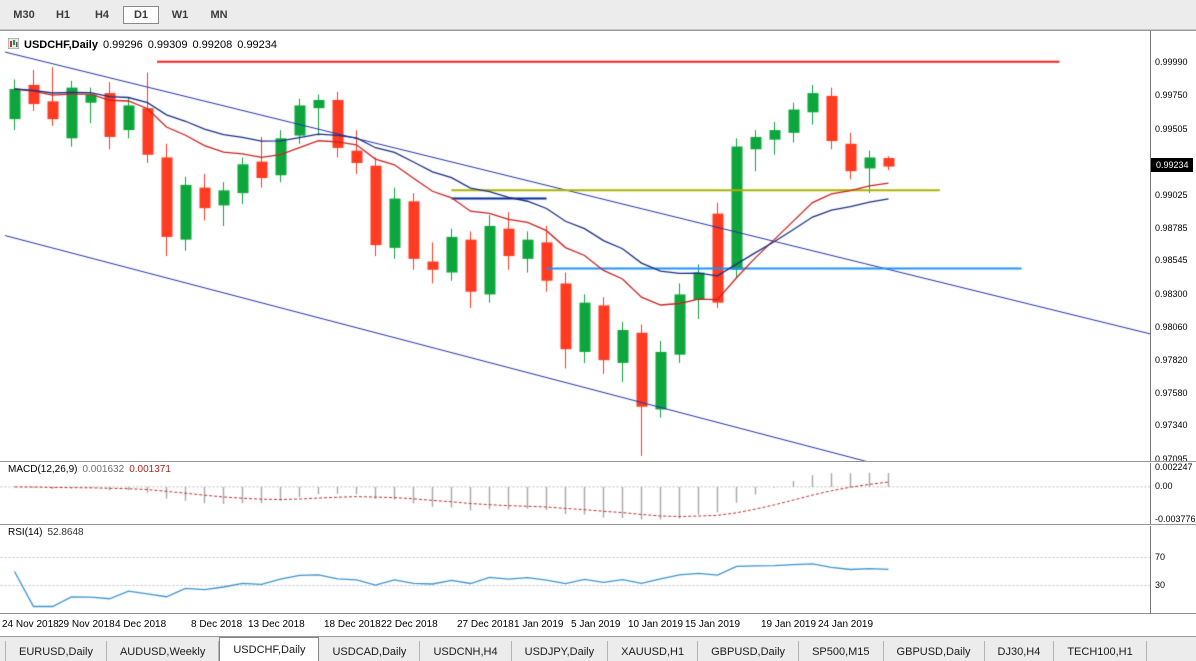  I want to click on macd-value-signal: 0.001371, so click(150, 469).